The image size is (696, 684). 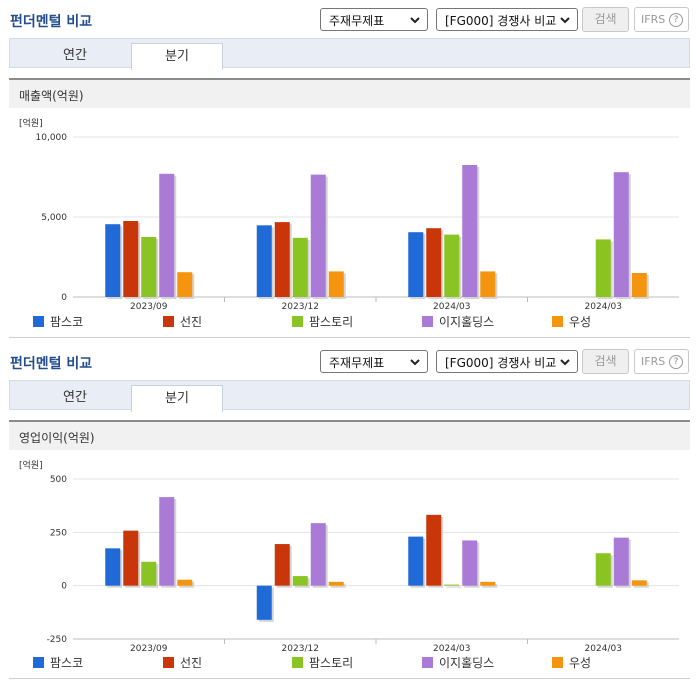 I want to click on panel-title: 영업이익(억원), so click(x=57, y=438).